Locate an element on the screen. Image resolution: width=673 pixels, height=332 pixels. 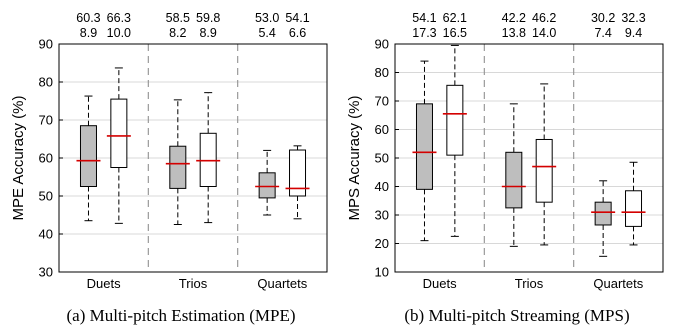
mps-box-duets-open is located at coordinates (454, 140).